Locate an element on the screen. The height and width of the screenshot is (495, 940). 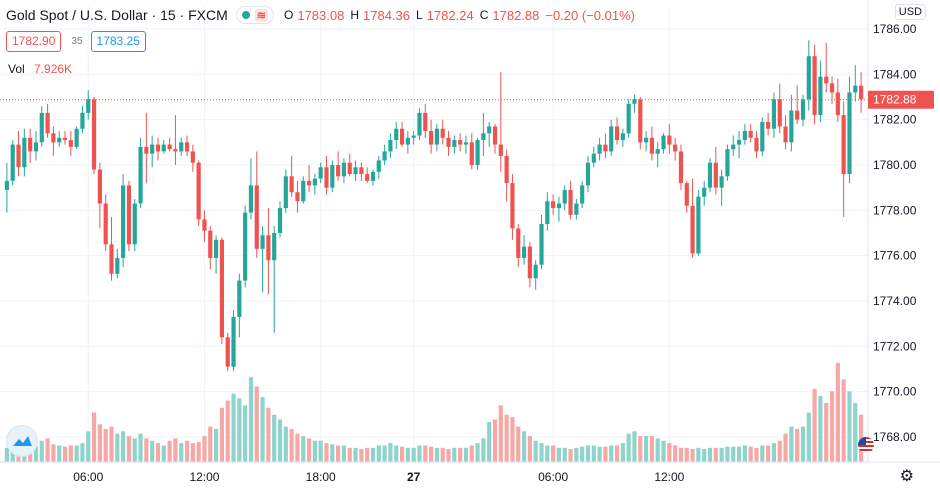
price-tick-label: 1784.00 is located at coordinates (895, 74).